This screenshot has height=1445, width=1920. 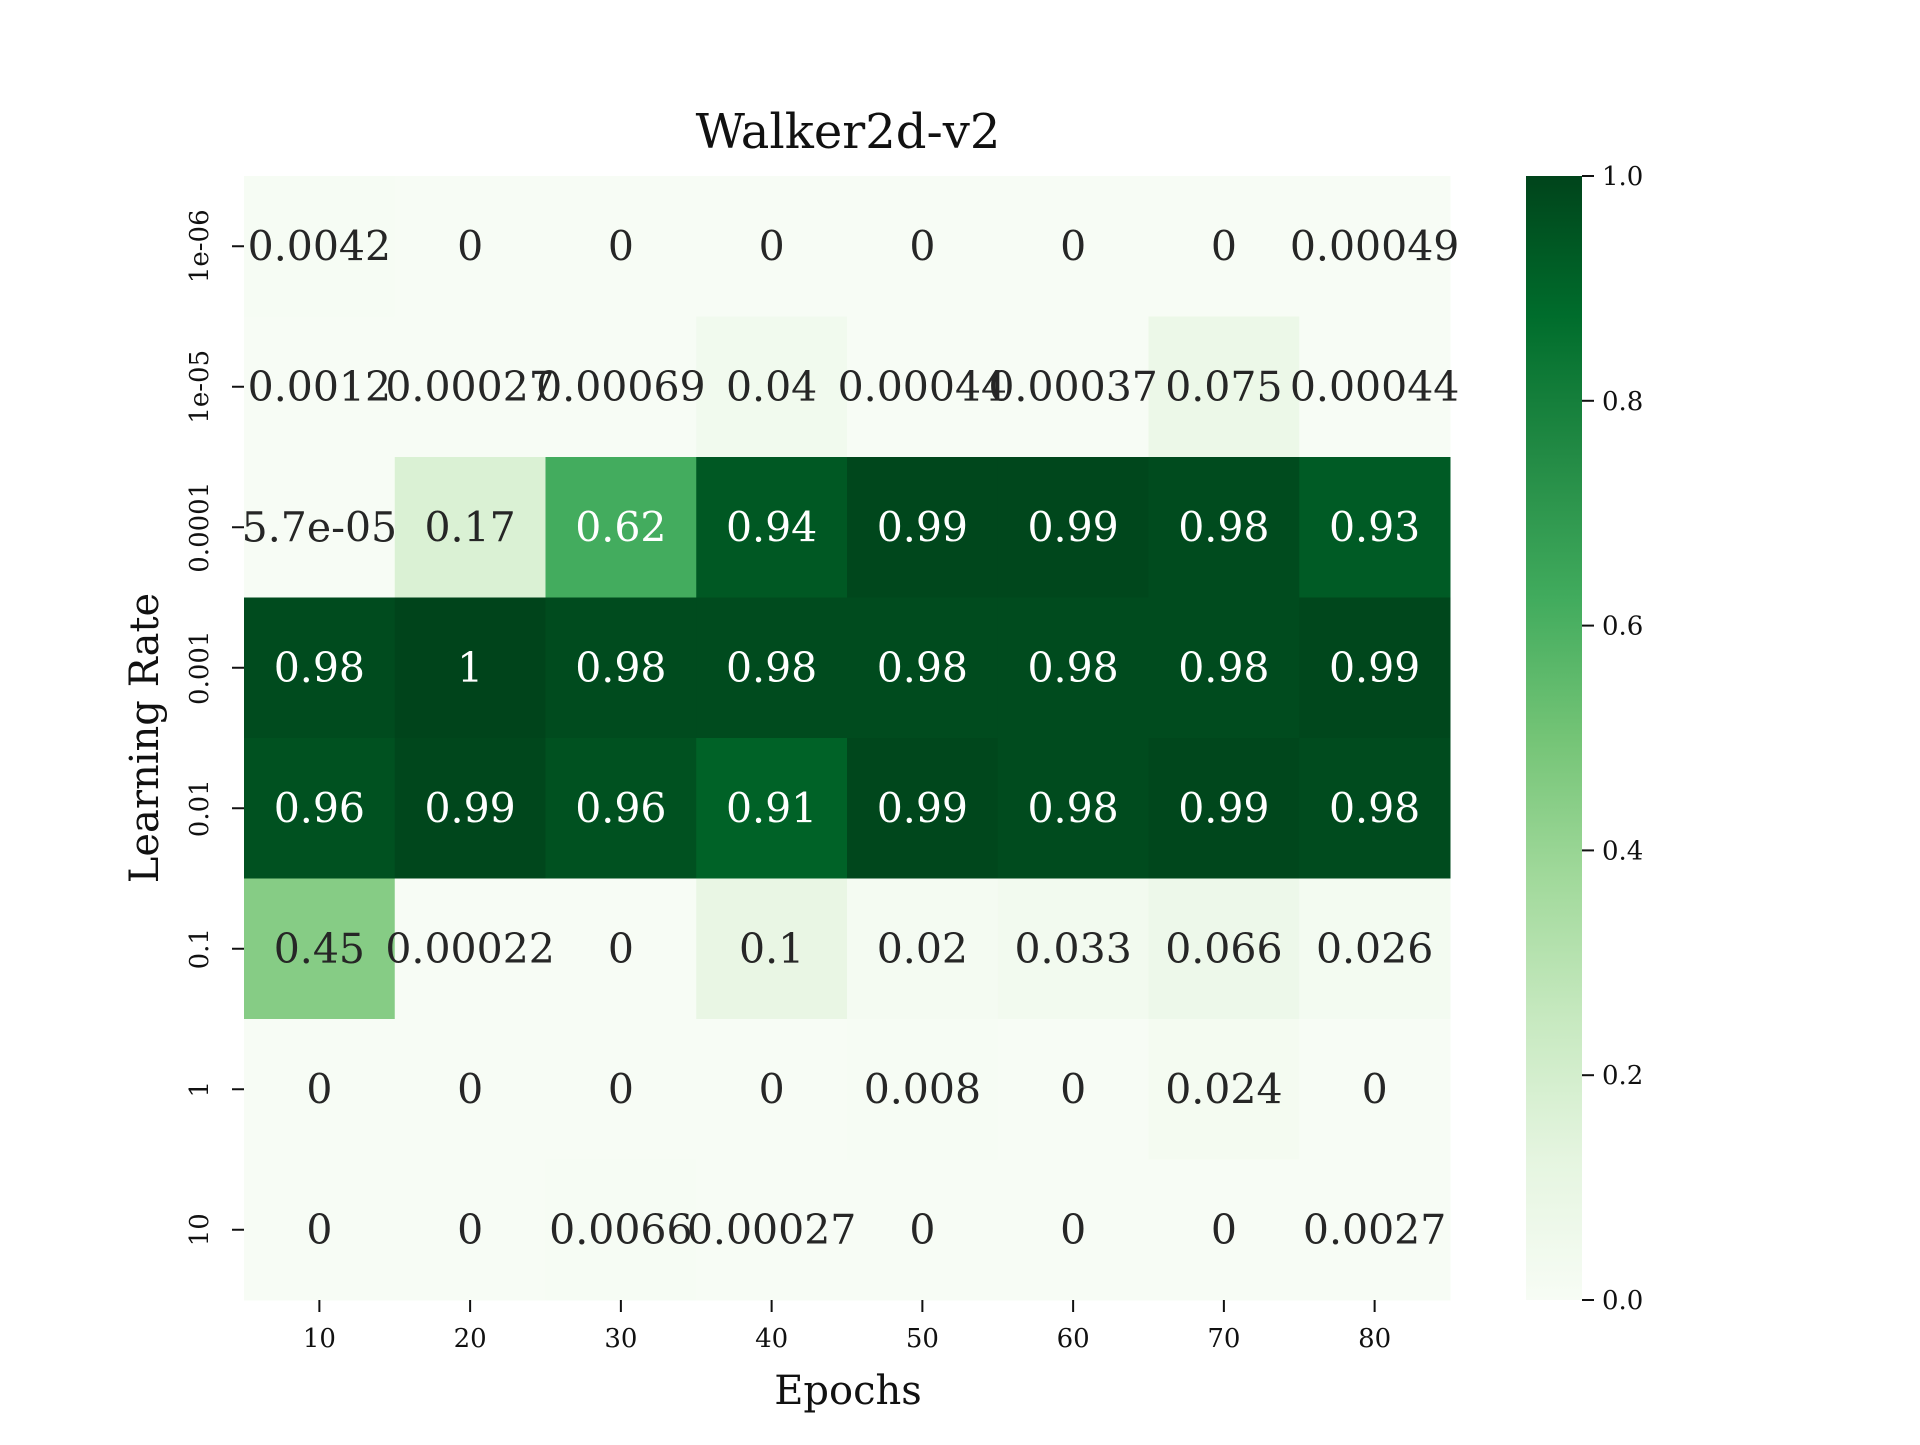 What do you see at coordinates (319, 246) in the screenshot?
I see `cell-value-label: 0.0042` at bounding box center [319, 246].